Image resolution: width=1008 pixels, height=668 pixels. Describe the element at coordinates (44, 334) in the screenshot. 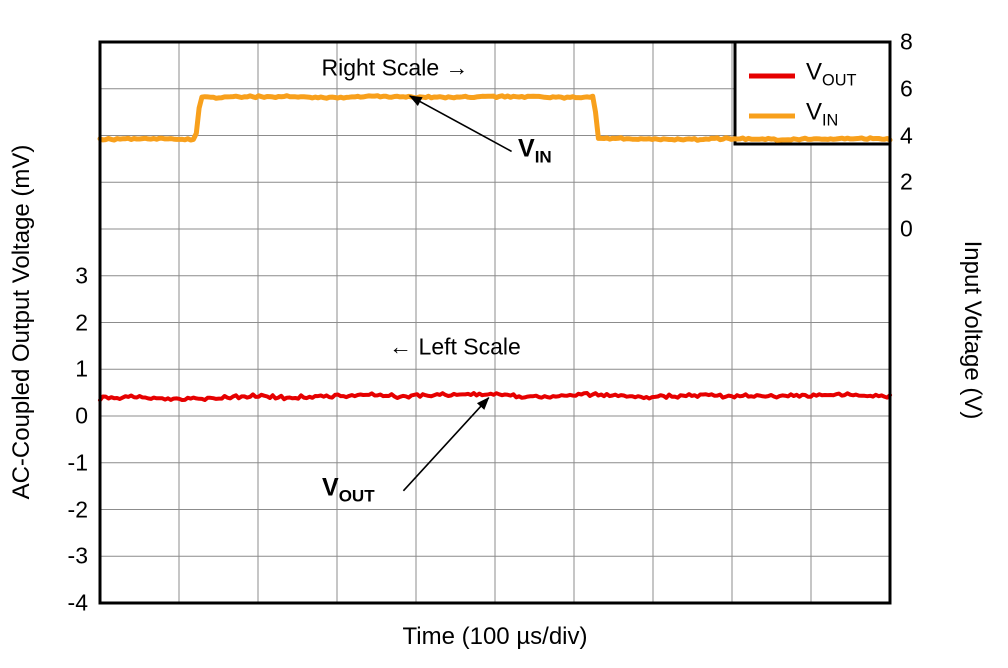

I see `left-axis-ticks: 3 2 1 0 -1 -2 -3 -4` at that location.